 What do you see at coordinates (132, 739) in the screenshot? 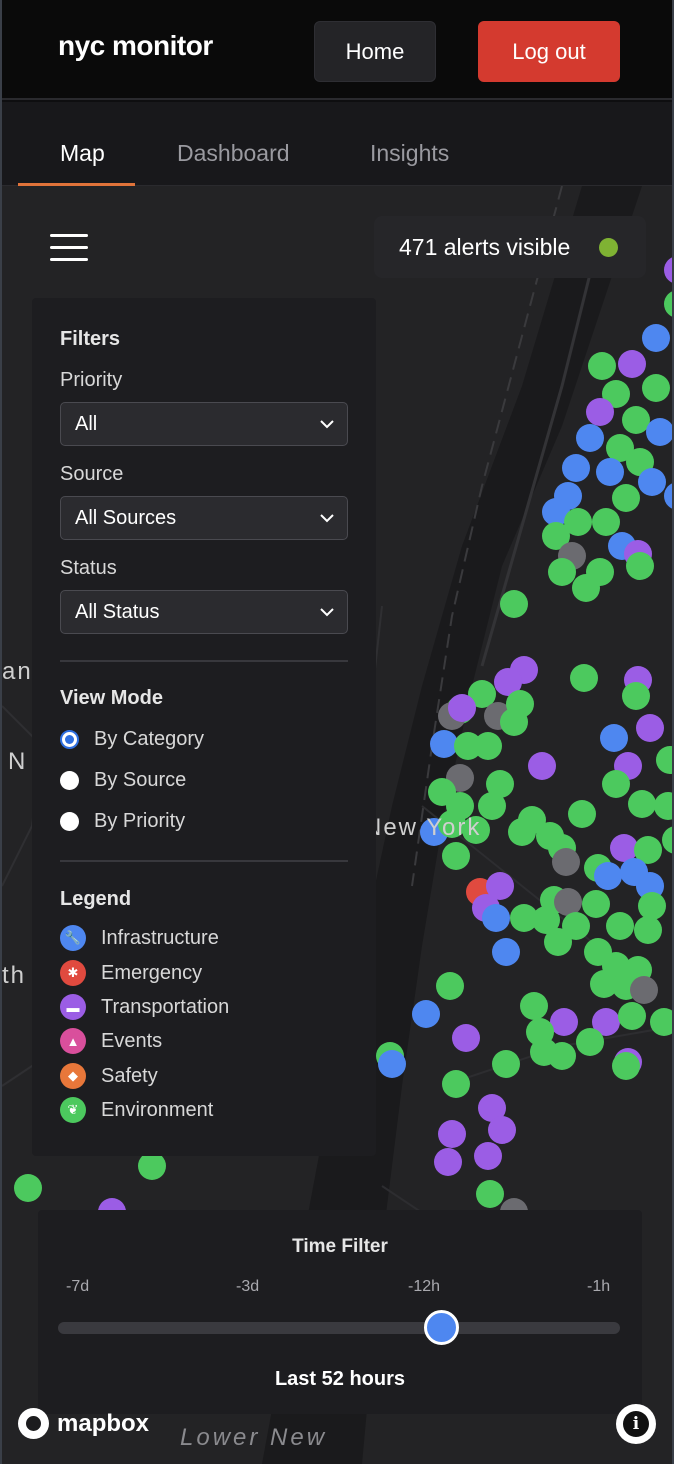
I see `radio-by-category: By Category` at bounding box center [132, 739].